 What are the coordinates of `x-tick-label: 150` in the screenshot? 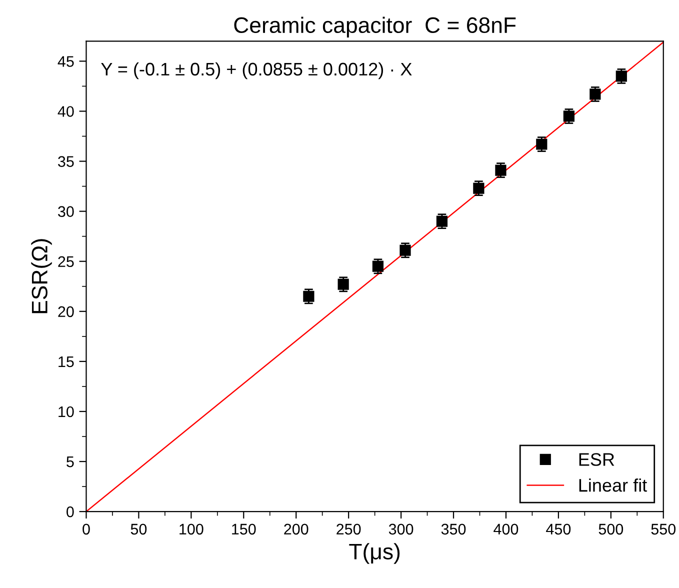 It's located at (244, 529).